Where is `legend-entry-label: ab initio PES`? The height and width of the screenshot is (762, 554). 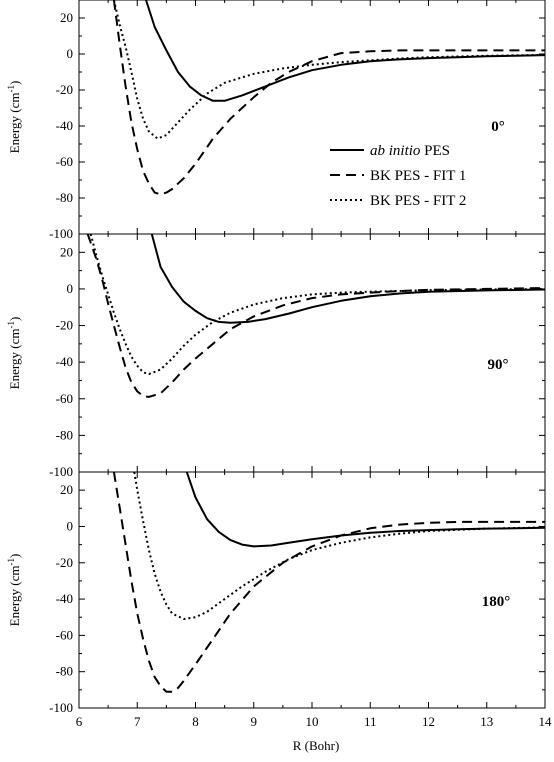
legend-entry-label: ab initio PES is located at coordinates (410, 151).